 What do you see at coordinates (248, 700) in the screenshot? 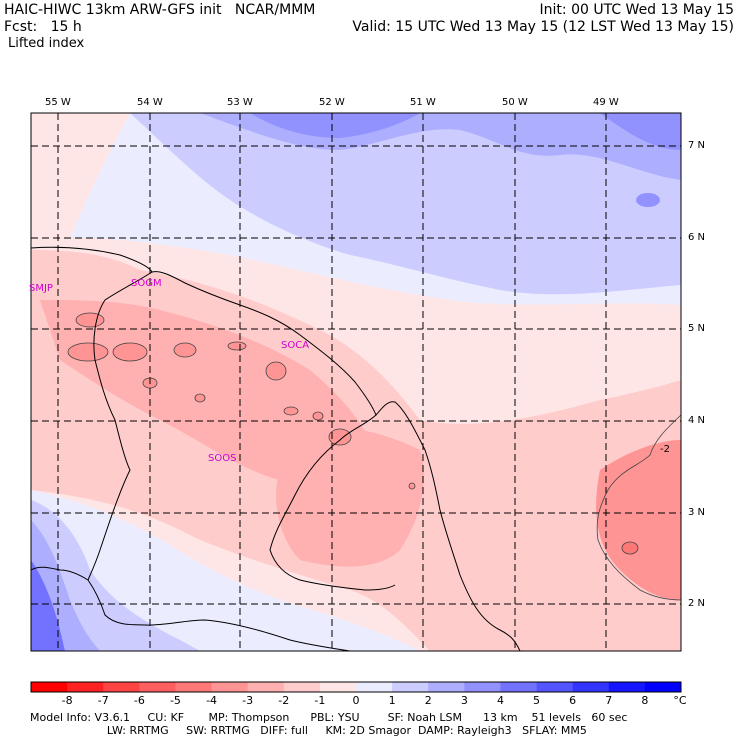
I see `colorbar-tick-label: -3` at bounding box center [248, 700].